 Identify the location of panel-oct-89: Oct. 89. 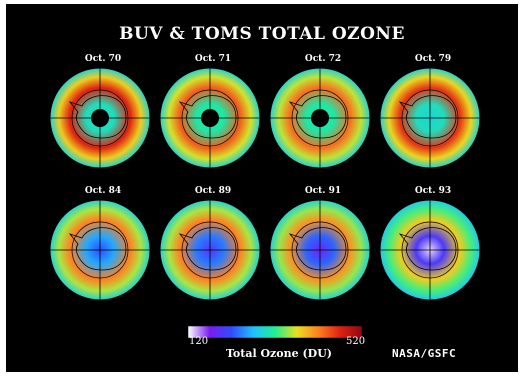
(213, 248).